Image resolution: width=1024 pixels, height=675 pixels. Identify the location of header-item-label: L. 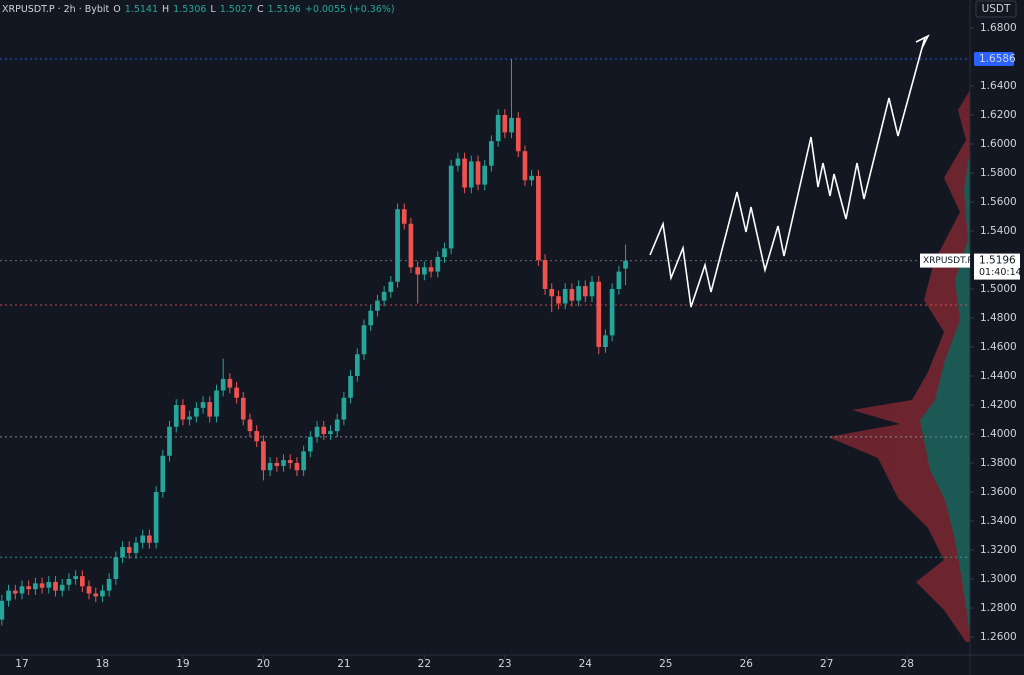
(213, 9).